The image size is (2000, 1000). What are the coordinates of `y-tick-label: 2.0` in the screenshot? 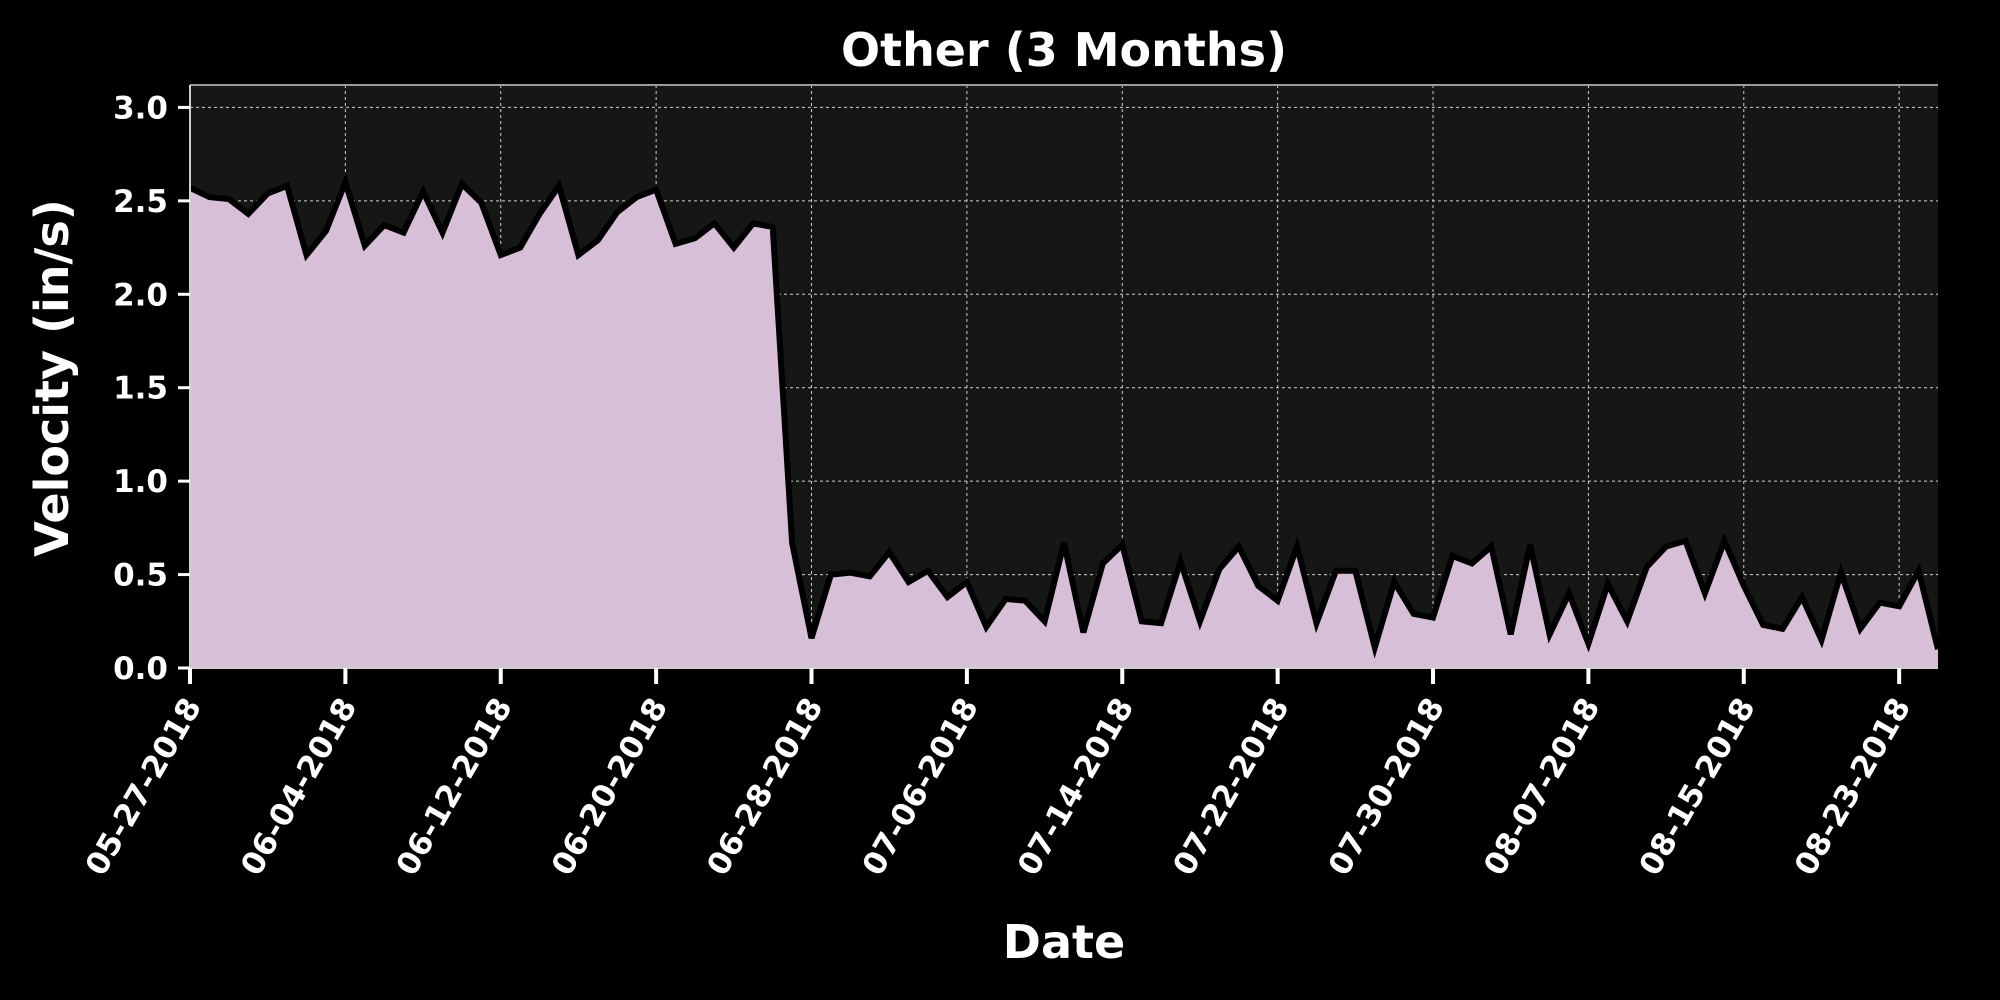 It's located at (140, 295).